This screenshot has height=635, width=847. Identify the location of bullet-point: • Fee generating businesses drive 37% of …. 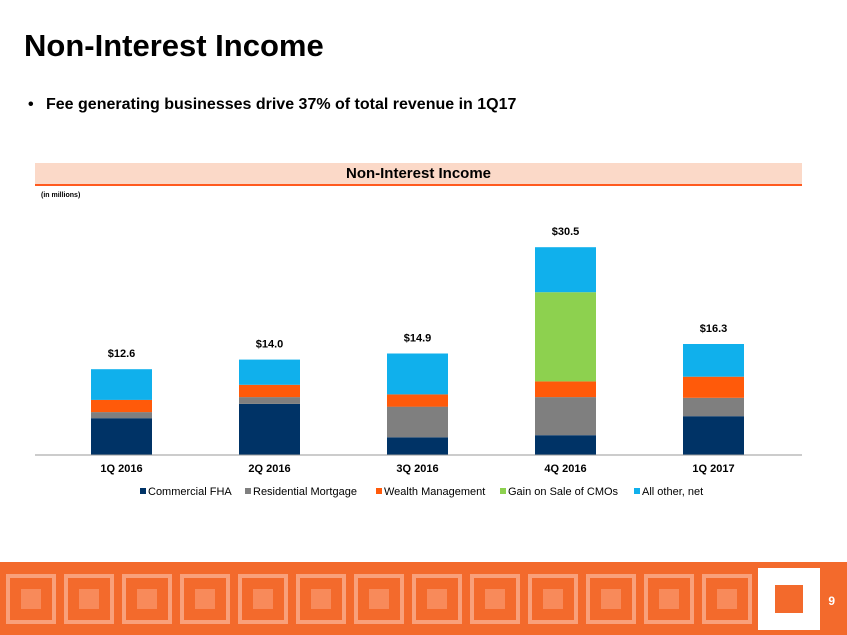
(272, 105).